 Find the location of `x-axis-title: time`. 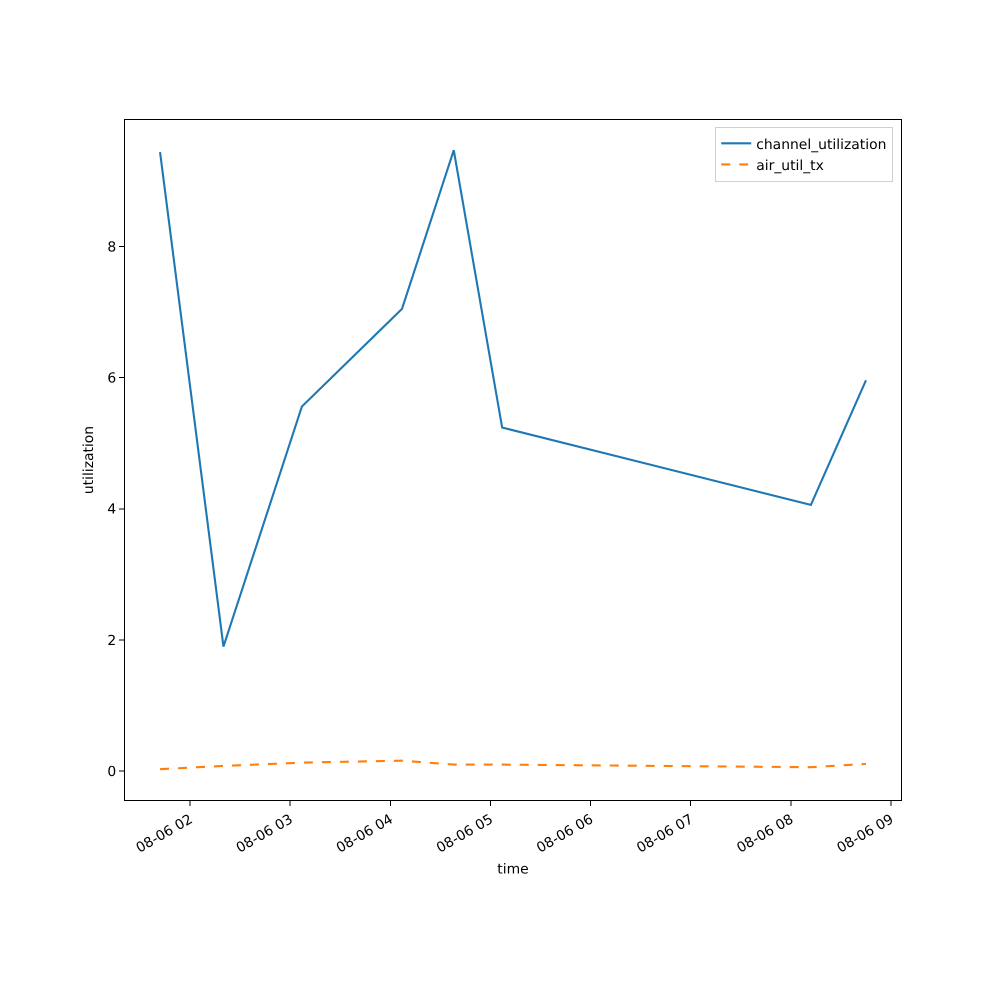

x-axis-title: time is located at coordinates (513, 870).